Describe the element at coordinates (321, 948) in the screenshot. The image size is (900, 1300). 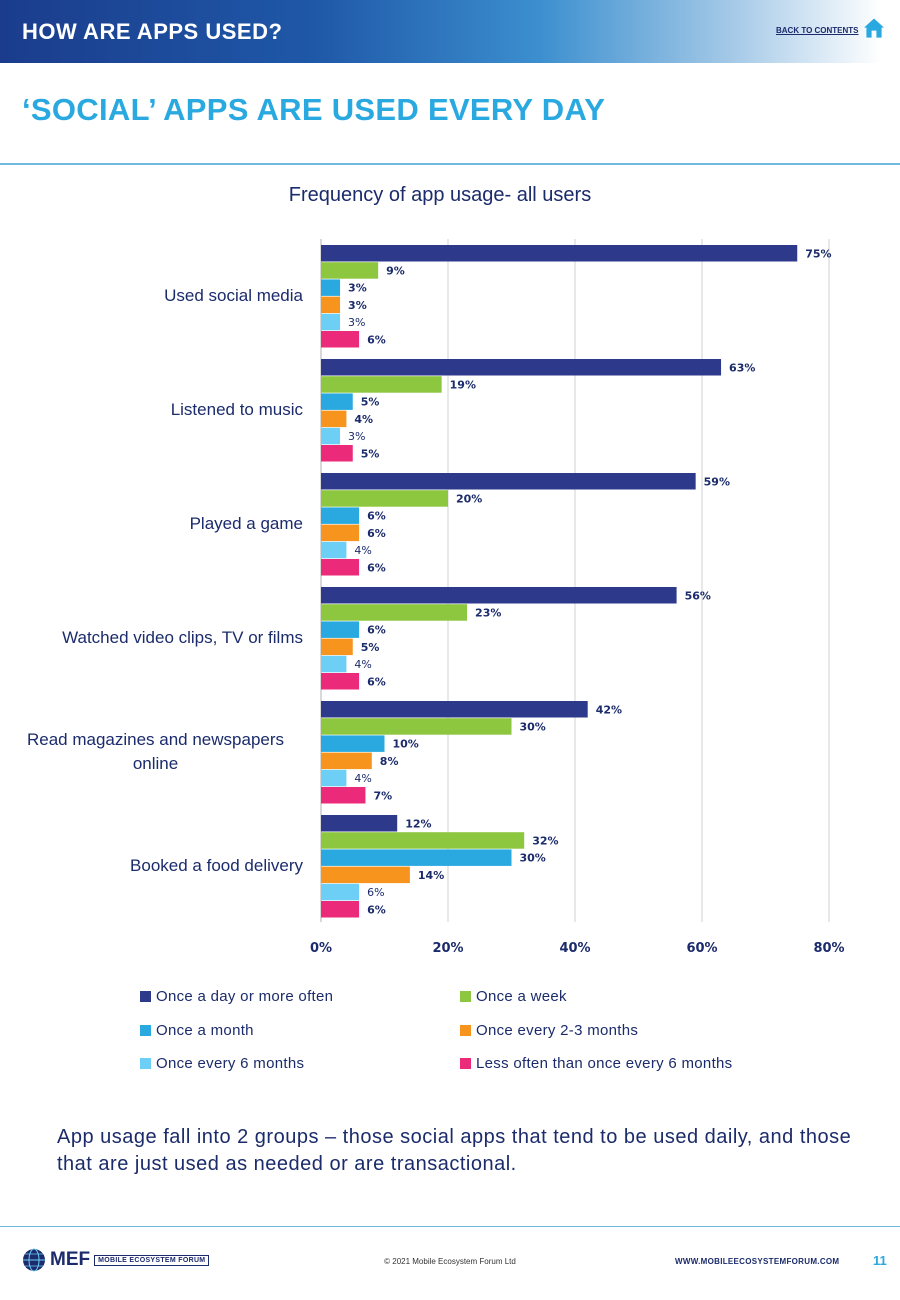
I see `x-tick-label: 0%` at that location.